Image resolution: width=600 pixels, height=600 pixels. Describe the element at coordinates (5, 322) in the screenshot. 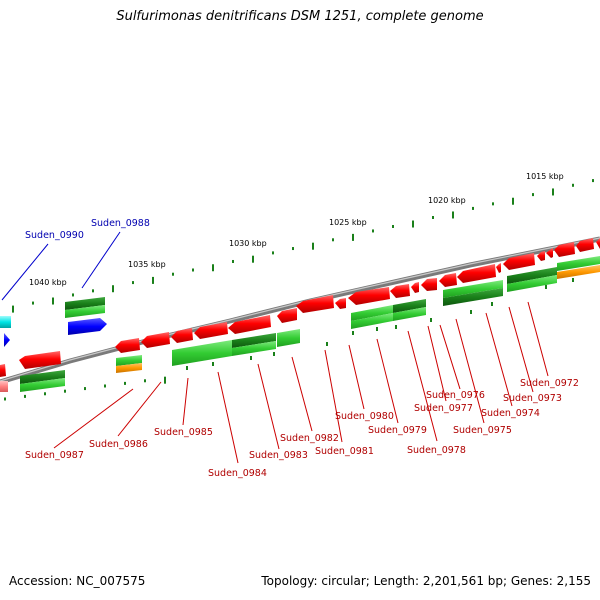

I see `cyan-feature` at that location.